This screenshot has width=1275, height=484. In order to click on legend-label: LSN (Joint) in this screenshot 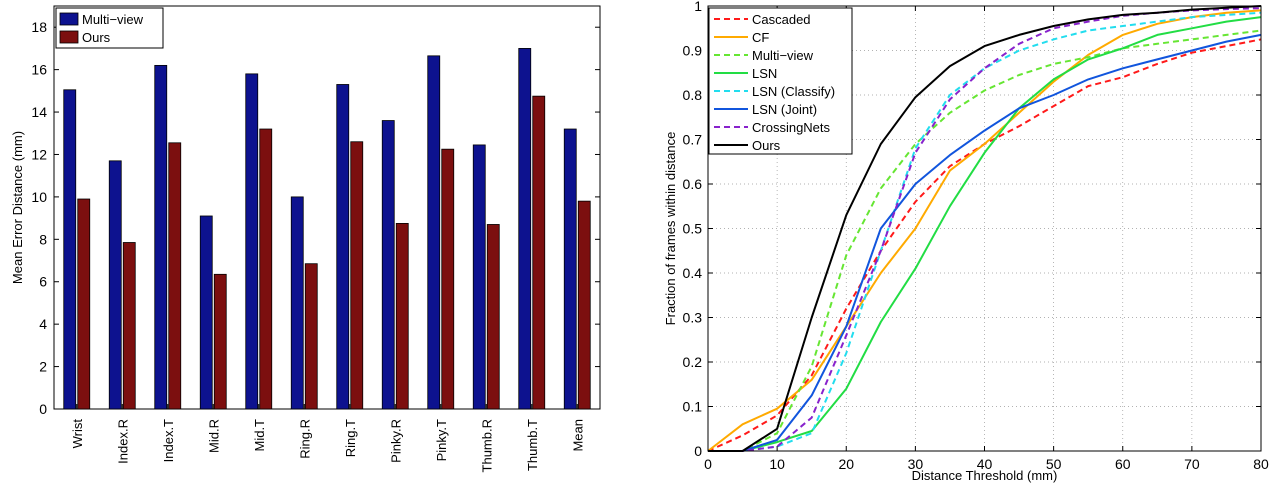, I will do `click(784, 109)`.